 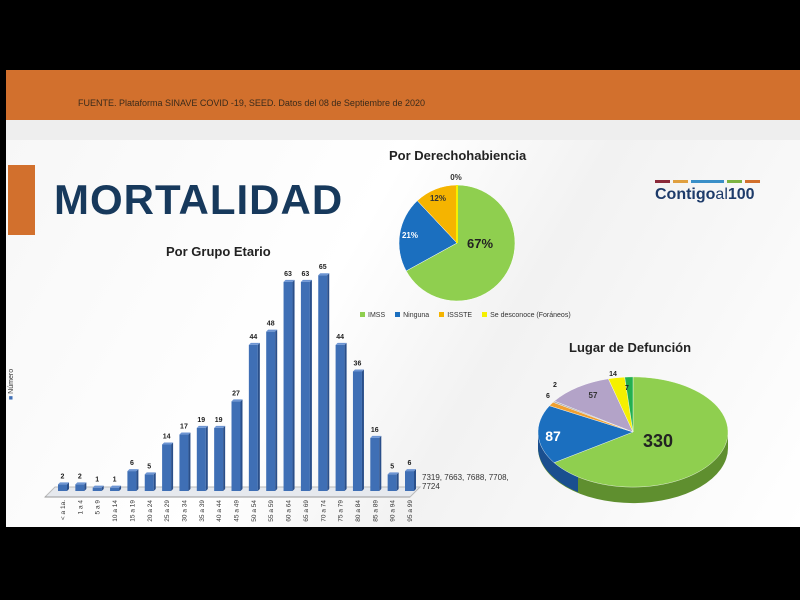 What do you see at coordinates (480, 243) in the screenshot?
I see `pie1-data-label: 67%` at bounding box center [480, 243].